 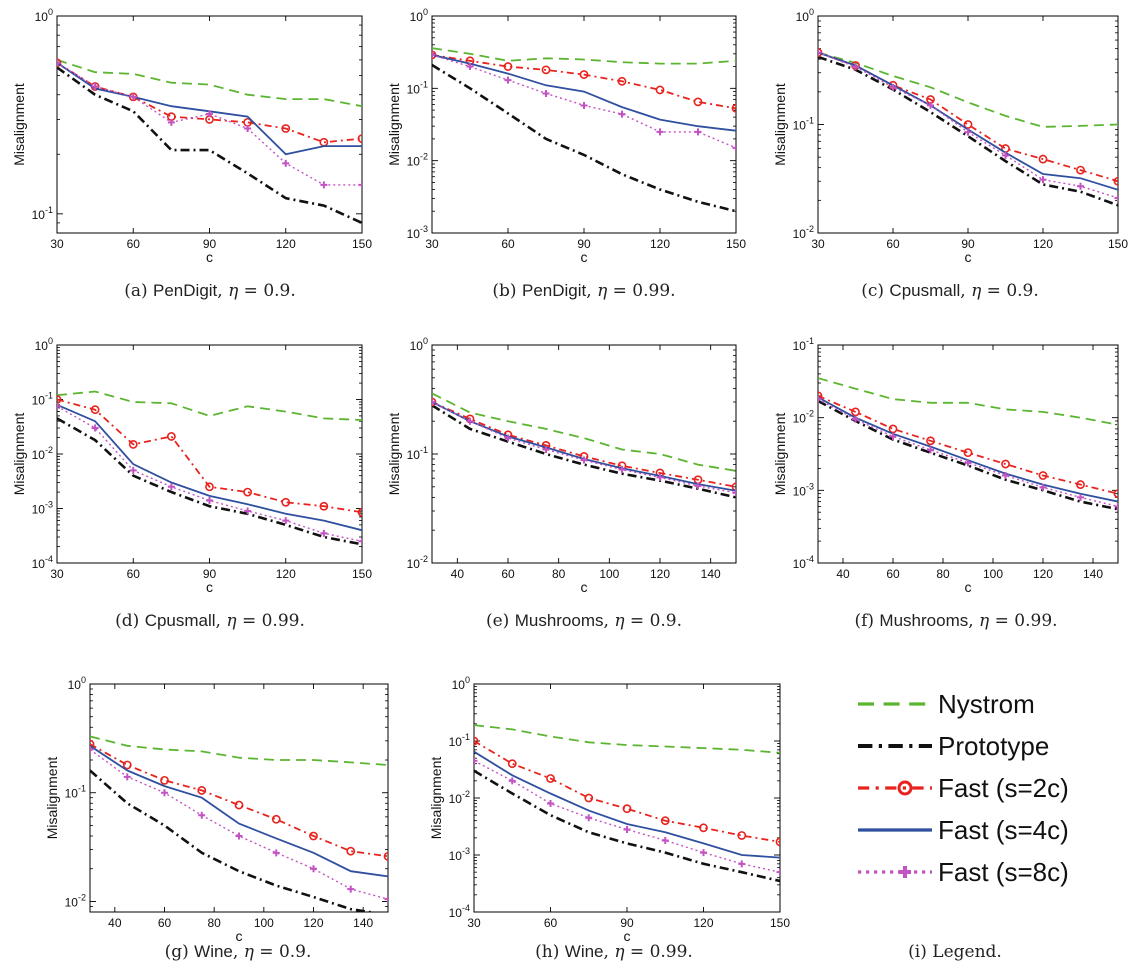 I want to click on legend-caption: (i) Legend., so click(x=955, y=952).